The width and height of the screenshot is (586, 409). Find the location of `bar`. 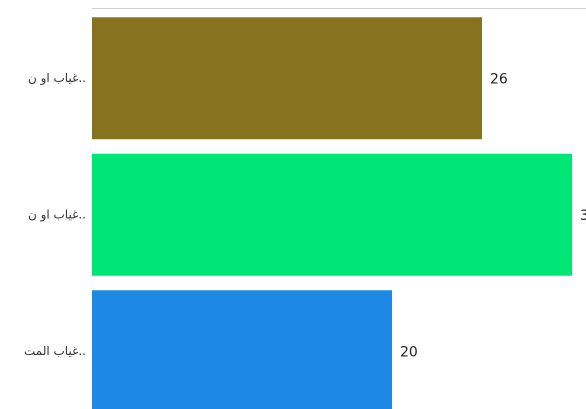

bar is located at coordinates (242, 349).